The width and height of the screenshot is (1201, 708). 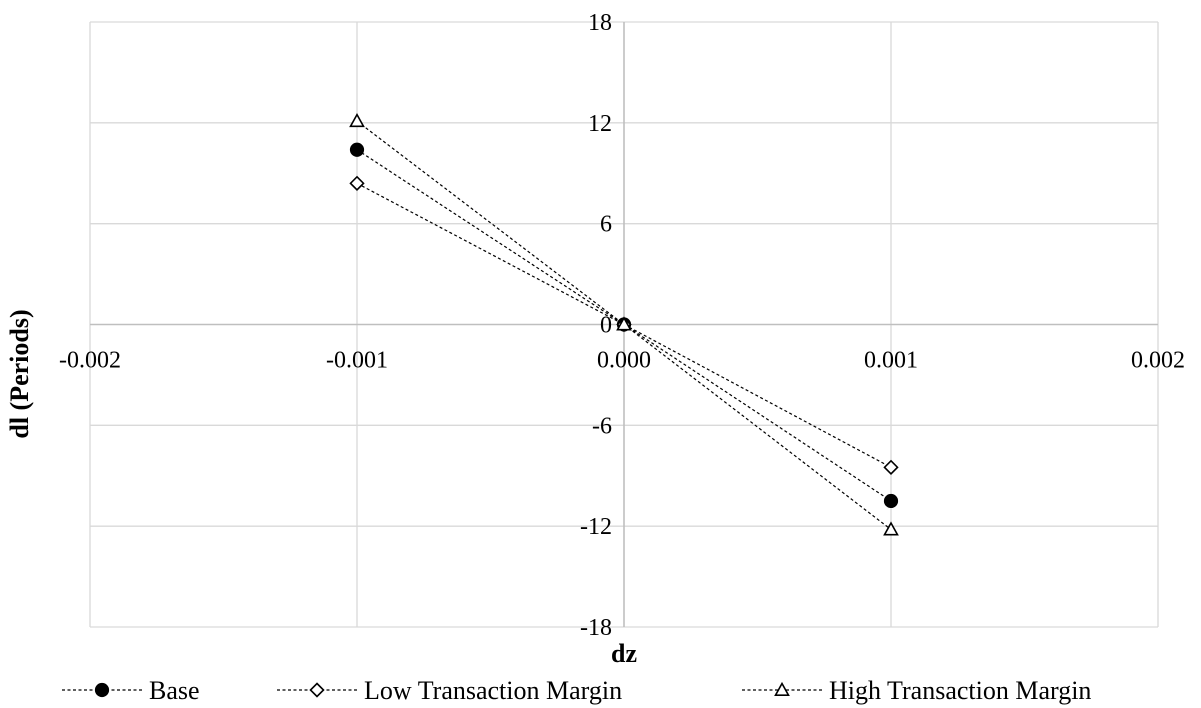 What do you see at coordinates (891, 361) in the screenshot?
I see `x-tick-label: 0.001` at bounding box center [891, 361].